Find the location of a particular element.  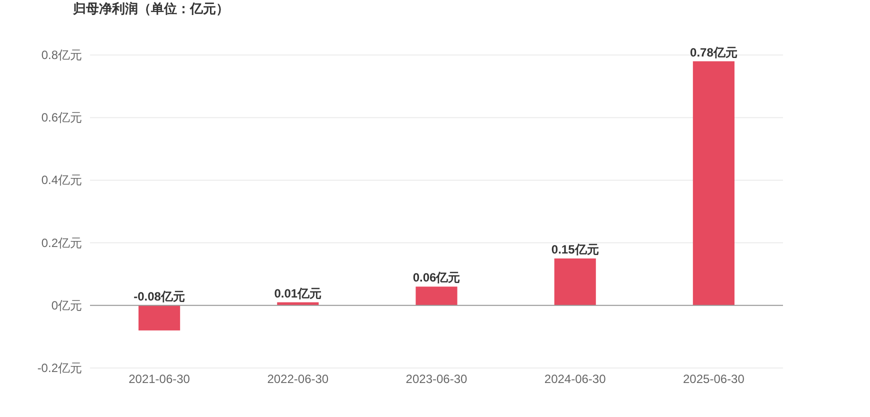

x-tick-label: 2022-06-30 is located at coordinates (298, 379).